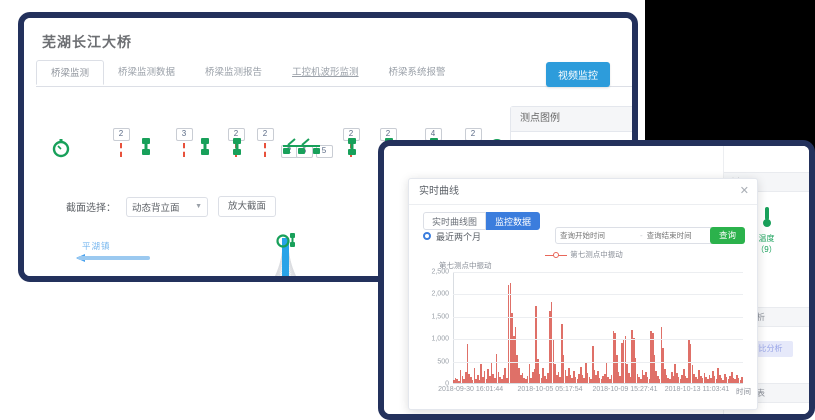  I want to click on tab-3: 工控机波形监测, so click(325, 72).